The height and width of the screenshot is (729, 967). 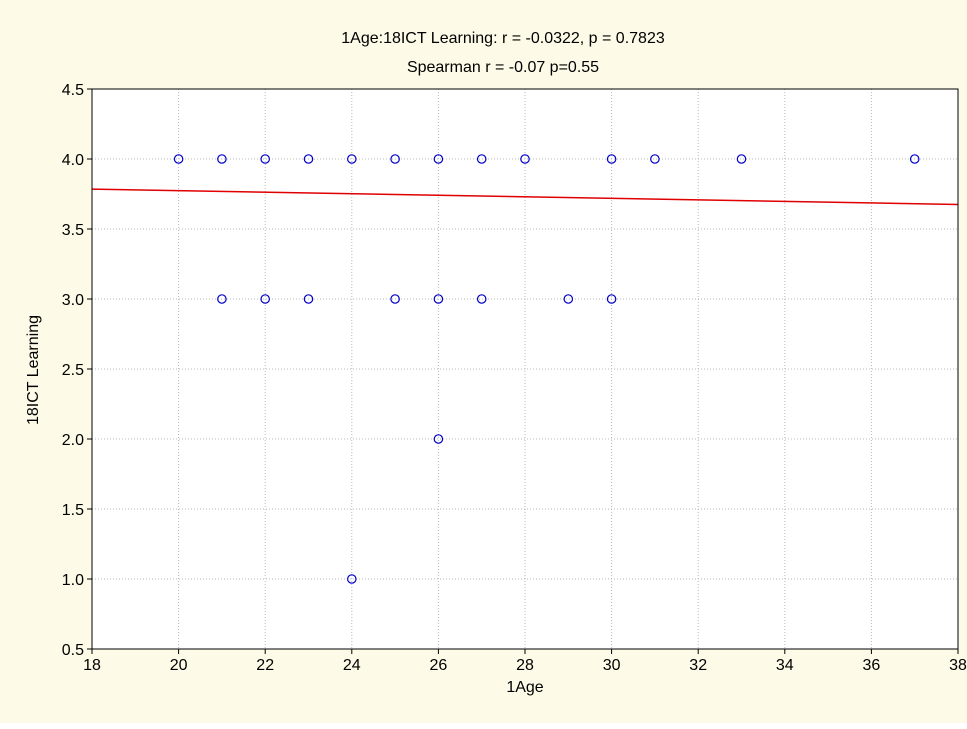 I want to click on y-tick-label: 4.0, so click(x=73, y=160).